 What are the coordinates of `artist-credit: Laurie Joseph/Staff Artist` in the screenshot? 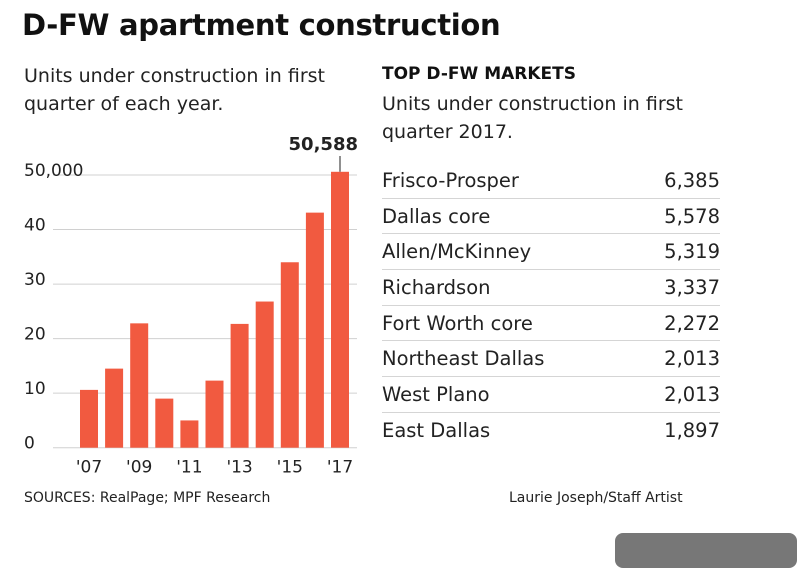 It's located at (596, 498).